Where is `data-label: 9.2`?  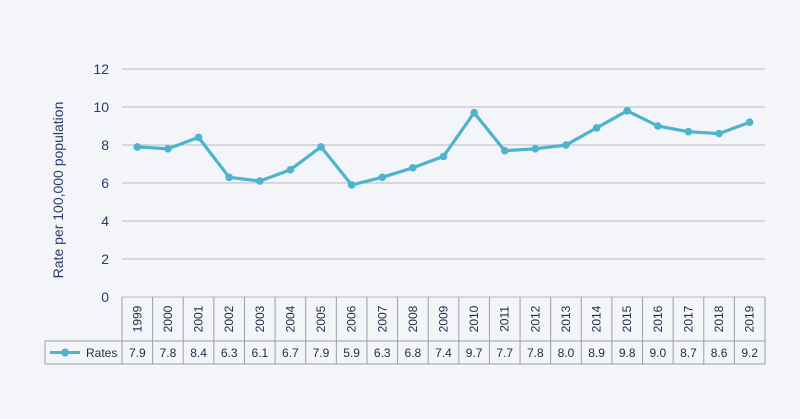 data-label: 9.2 is located at coordinates (749, 353).